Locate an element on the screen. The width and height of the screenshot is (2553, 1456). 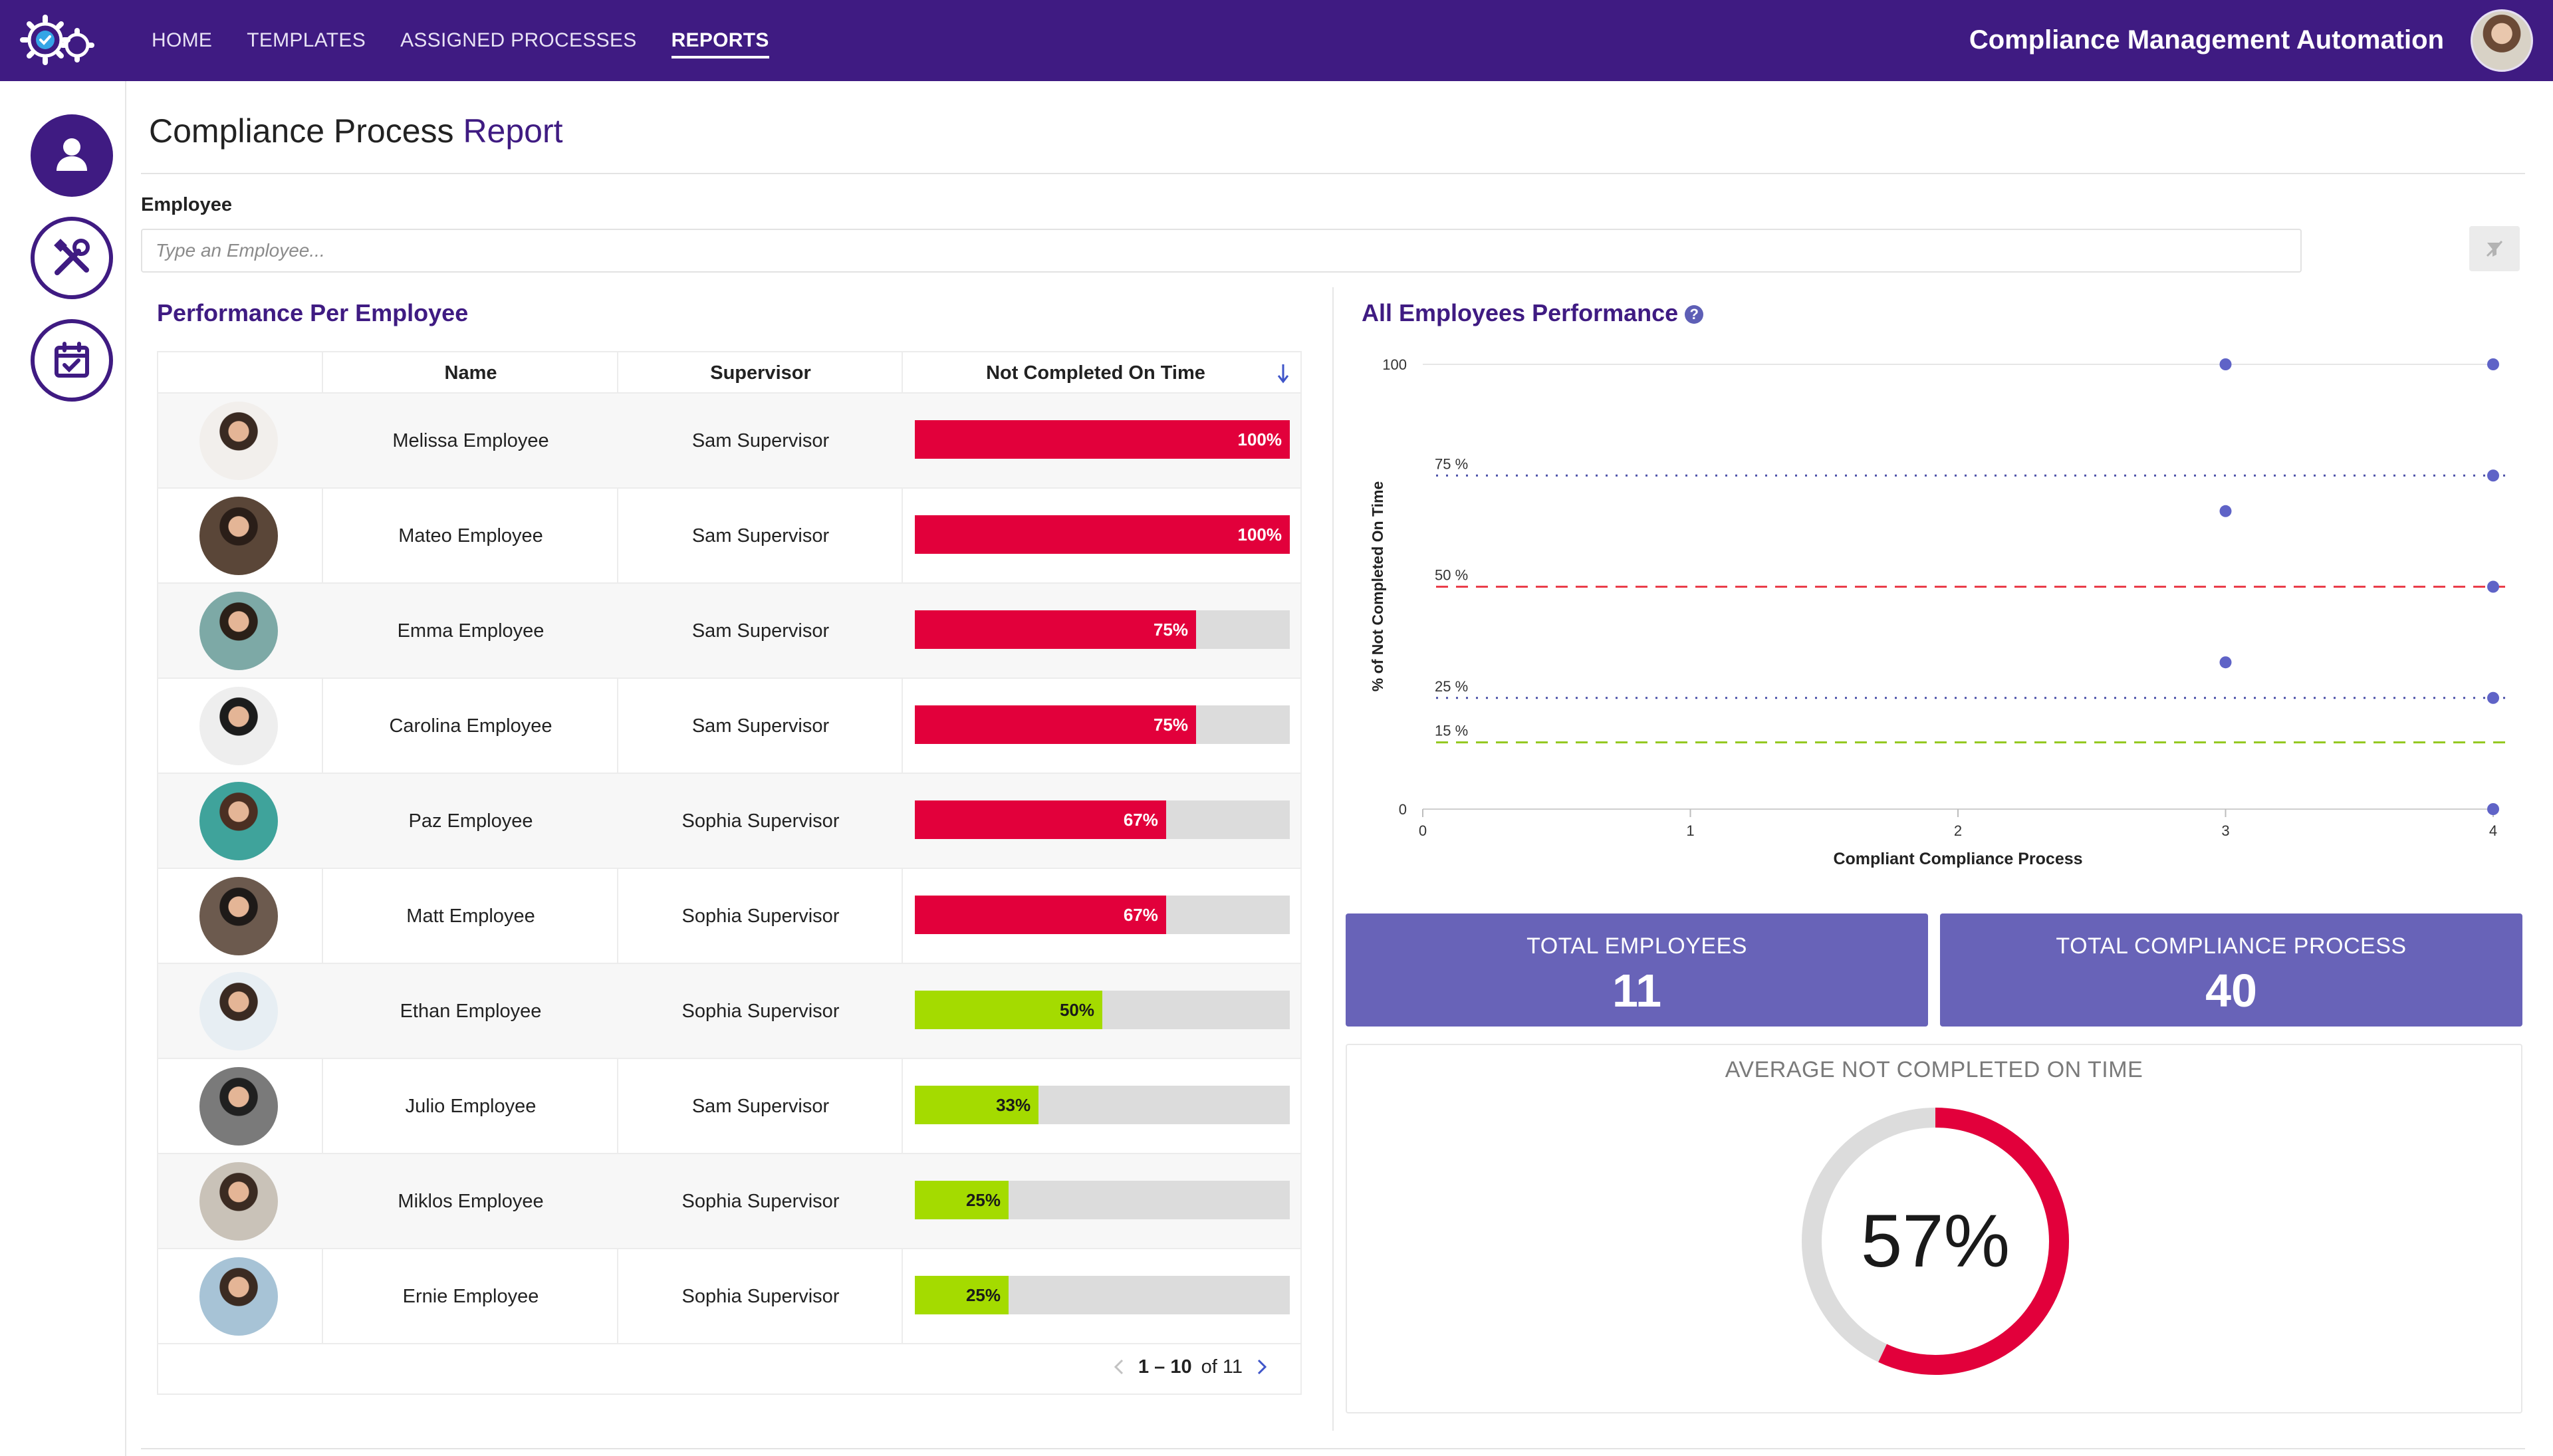
calendar-check-icon is located at coordinates (72, 360).